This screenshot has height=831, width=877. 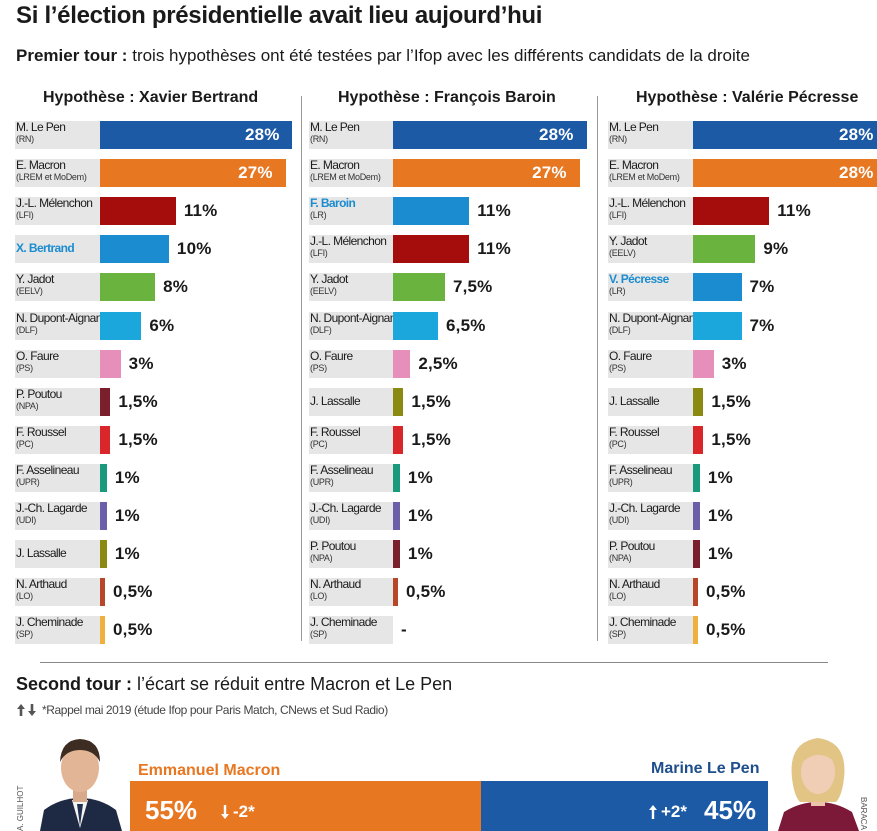 I want to click on candidate-value: 27%, so click(x=255, y=173).